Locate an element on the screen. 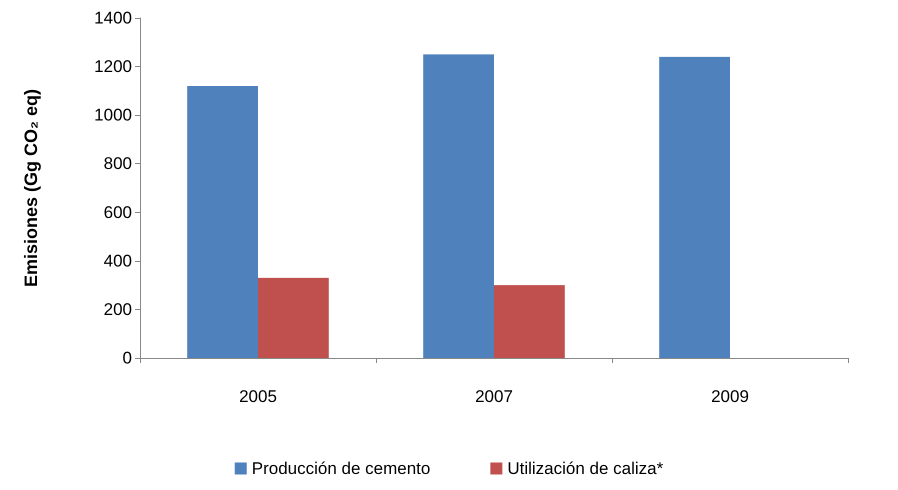  legend-label: Producción de cemento is located at coordinates (341, 468).